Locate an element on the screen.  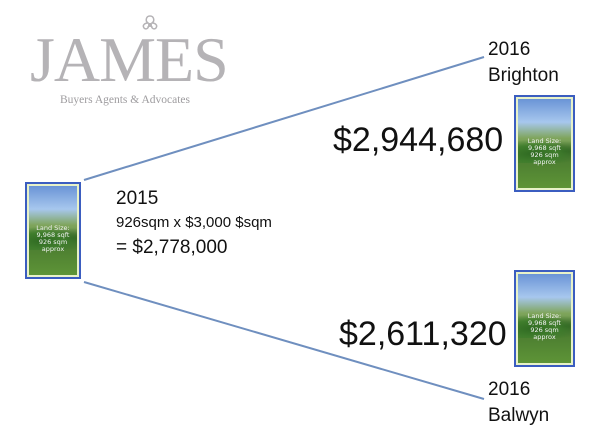
valuation-2015: 2015 926sqm x $3,000 $sqm = $2,778,000 is located at coordinates (194, 224).